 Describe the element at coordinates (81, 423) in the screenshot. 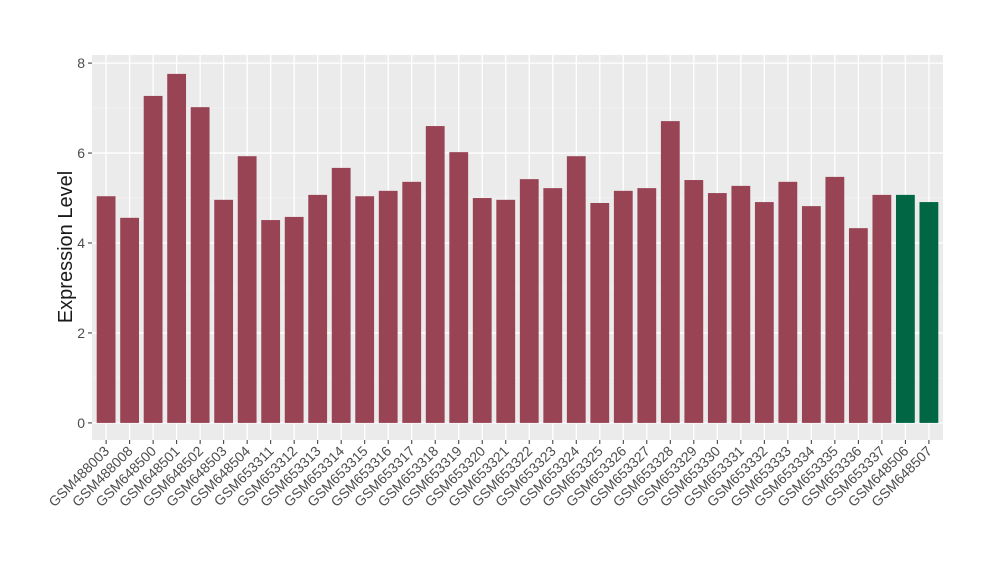

I see `y-tick-label: 0` at that location.